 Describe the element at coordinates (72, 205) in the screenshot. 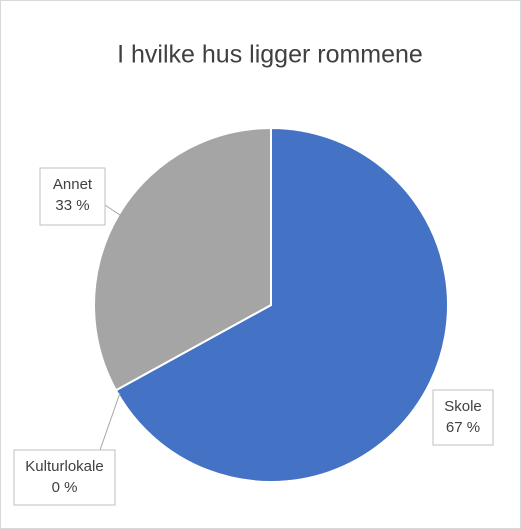

I see `data-label-value: 33 %` at that location.